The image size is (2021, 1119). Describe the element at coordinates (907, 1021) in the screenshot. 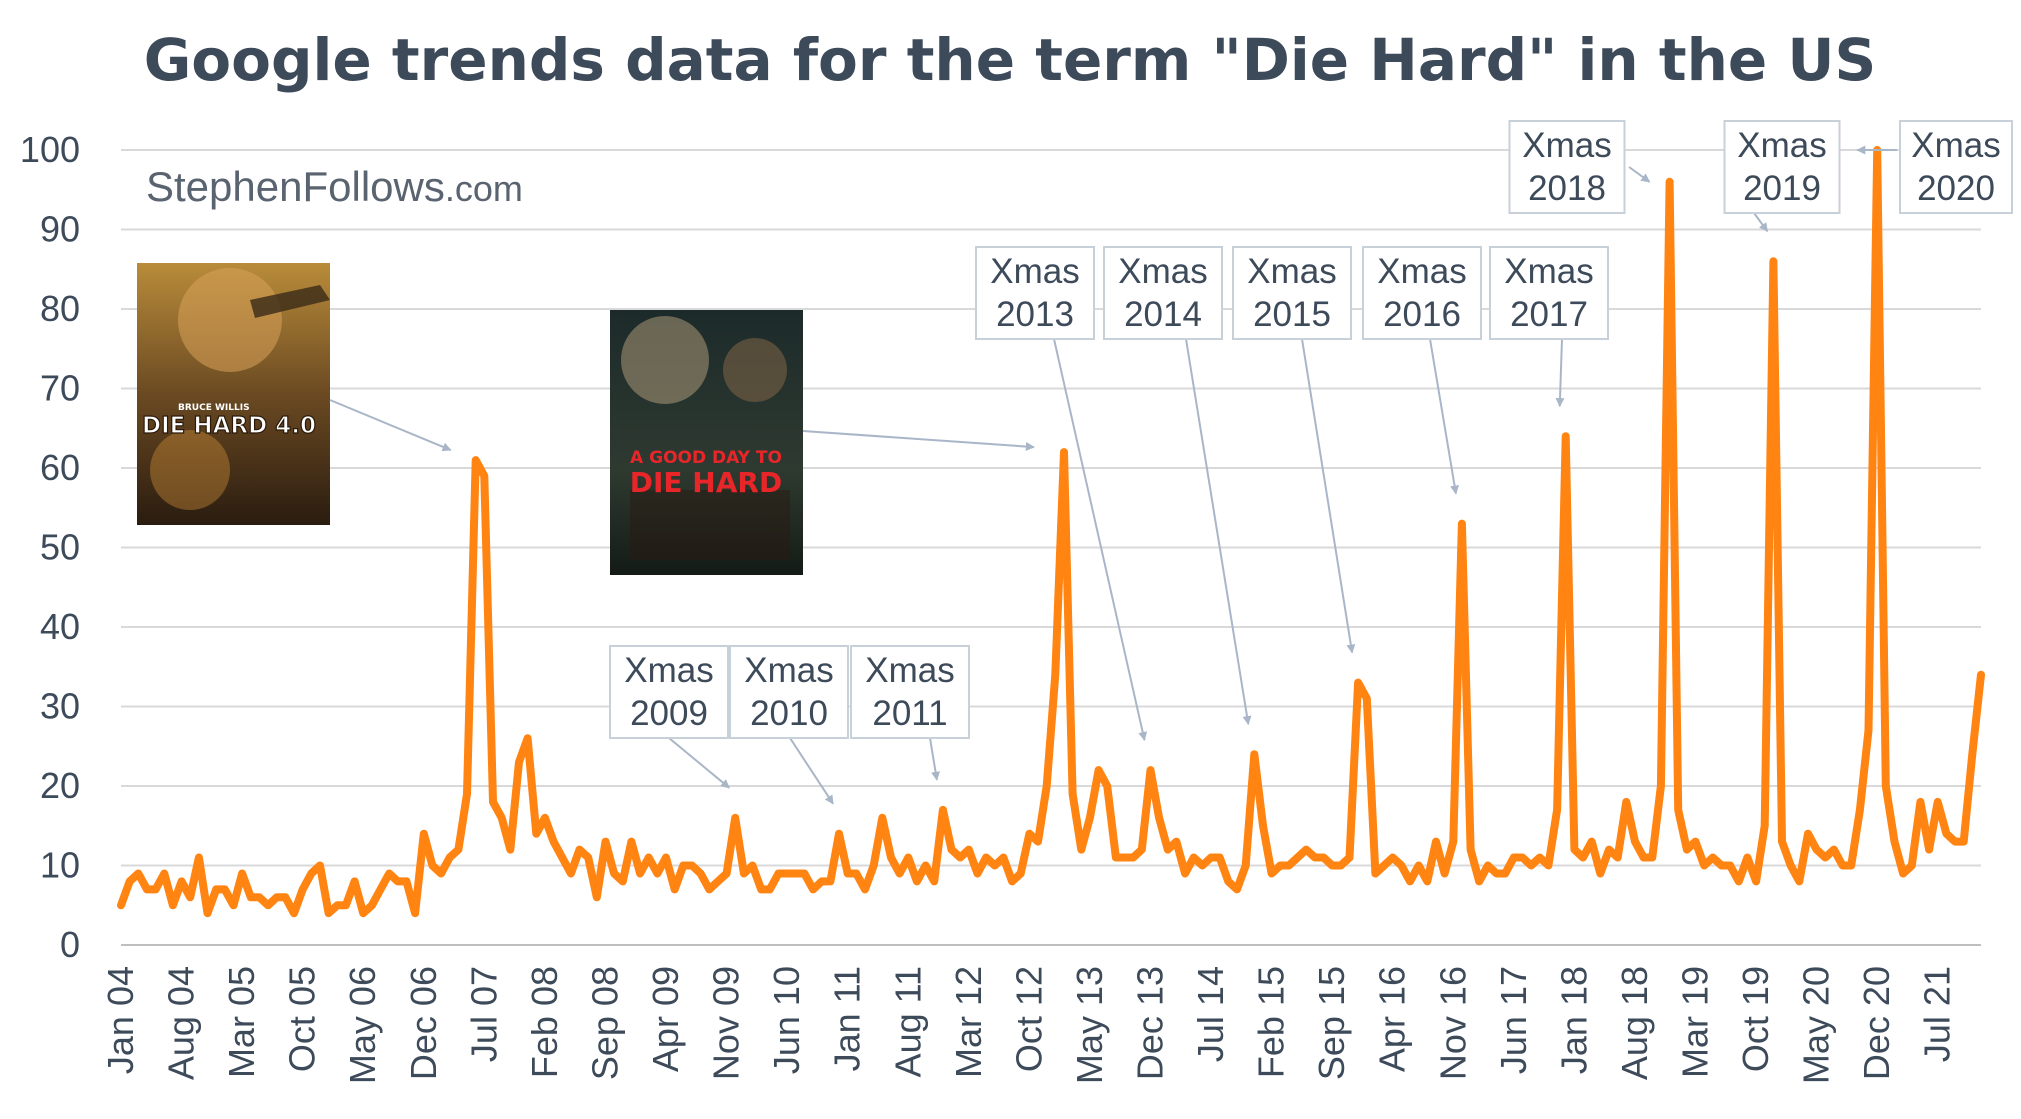

I see `x-tick-label: Aug 11` at that location.